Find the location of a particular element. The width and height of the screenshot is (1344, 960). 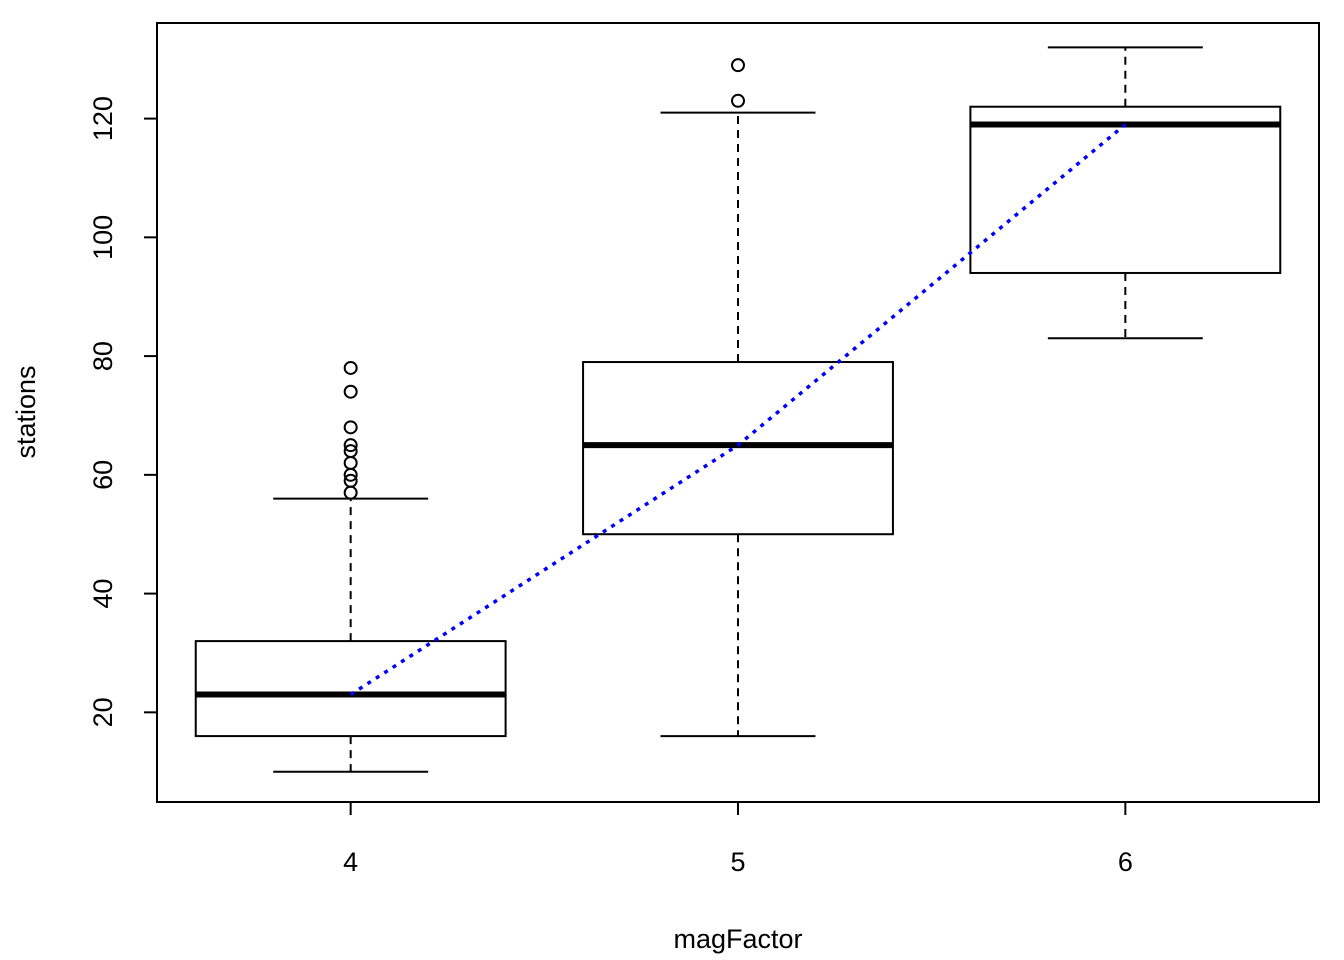

y-tick-label: 60 is located at coordinates (103, 475).